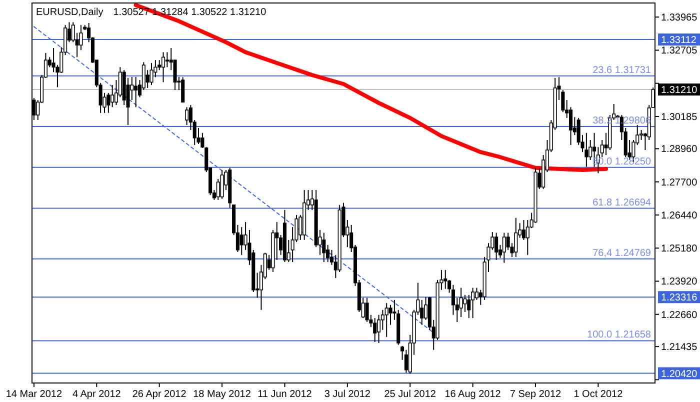  What do you see at coordinates (70, 12) in the screenshot?
I see `chart-title: EURUSD,Daily` at bounding box center [70, 12].